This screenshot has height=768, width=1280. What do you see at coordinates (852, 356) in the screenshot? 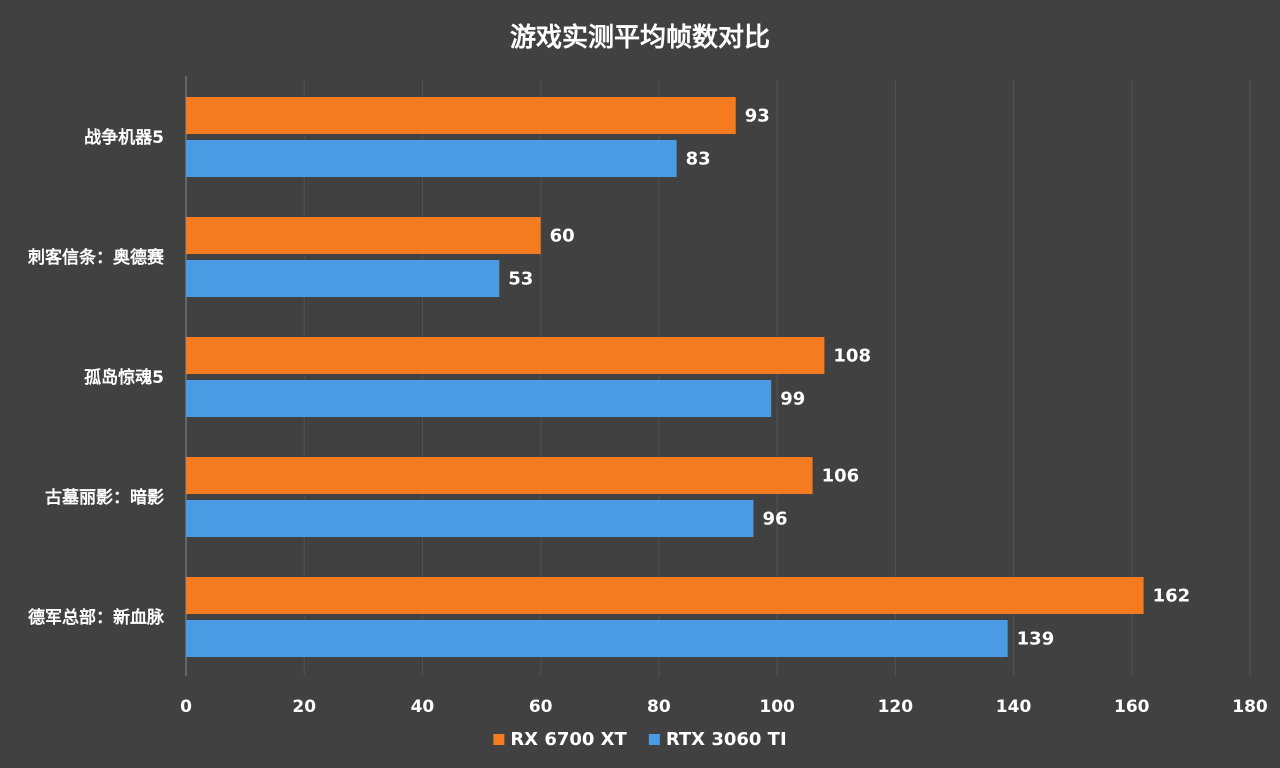
I see `data-label: 108` at bounding box center [852, 356].